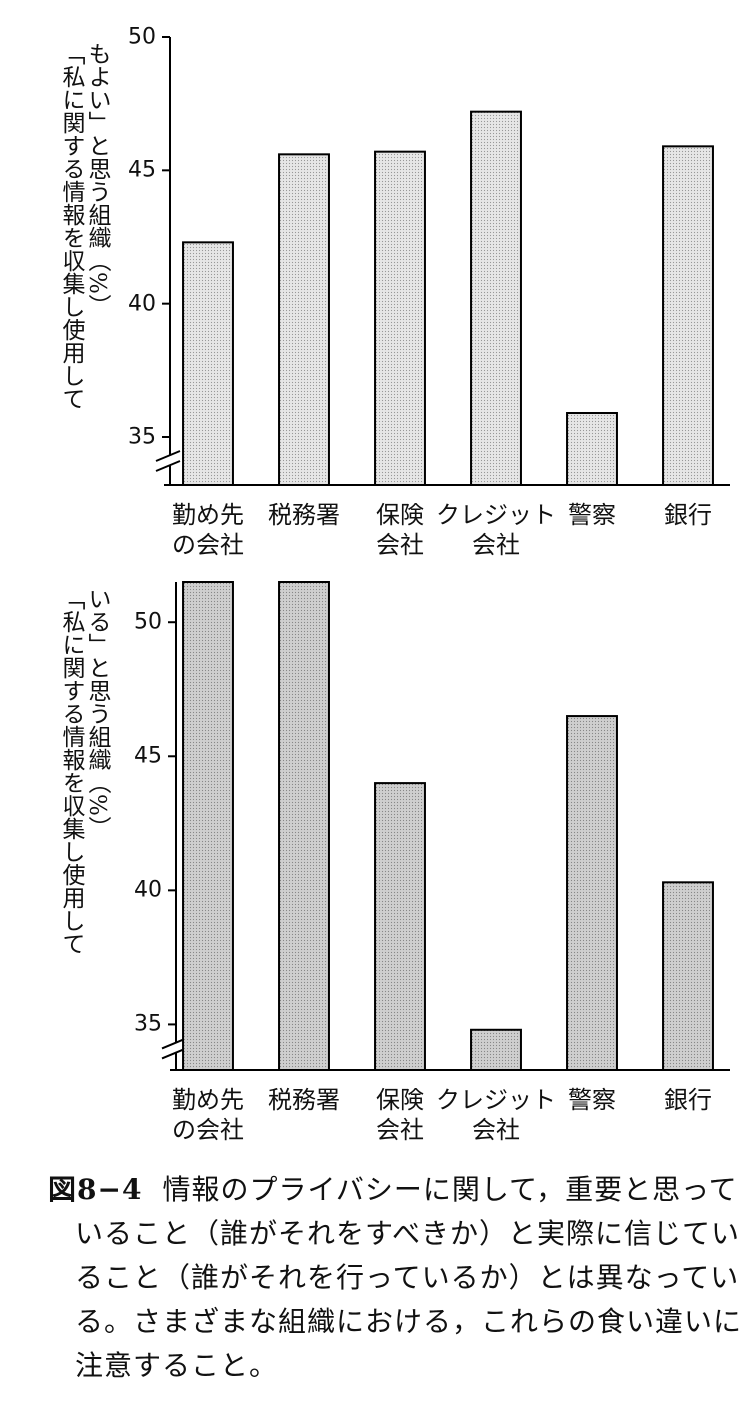 Image resolution: width=748 pixels, height=1404 pixels. Describe the element at coordinates (97, 179) in the screenshot. I see `y-axis-label: もよい」と思う組織（%）` at that location.